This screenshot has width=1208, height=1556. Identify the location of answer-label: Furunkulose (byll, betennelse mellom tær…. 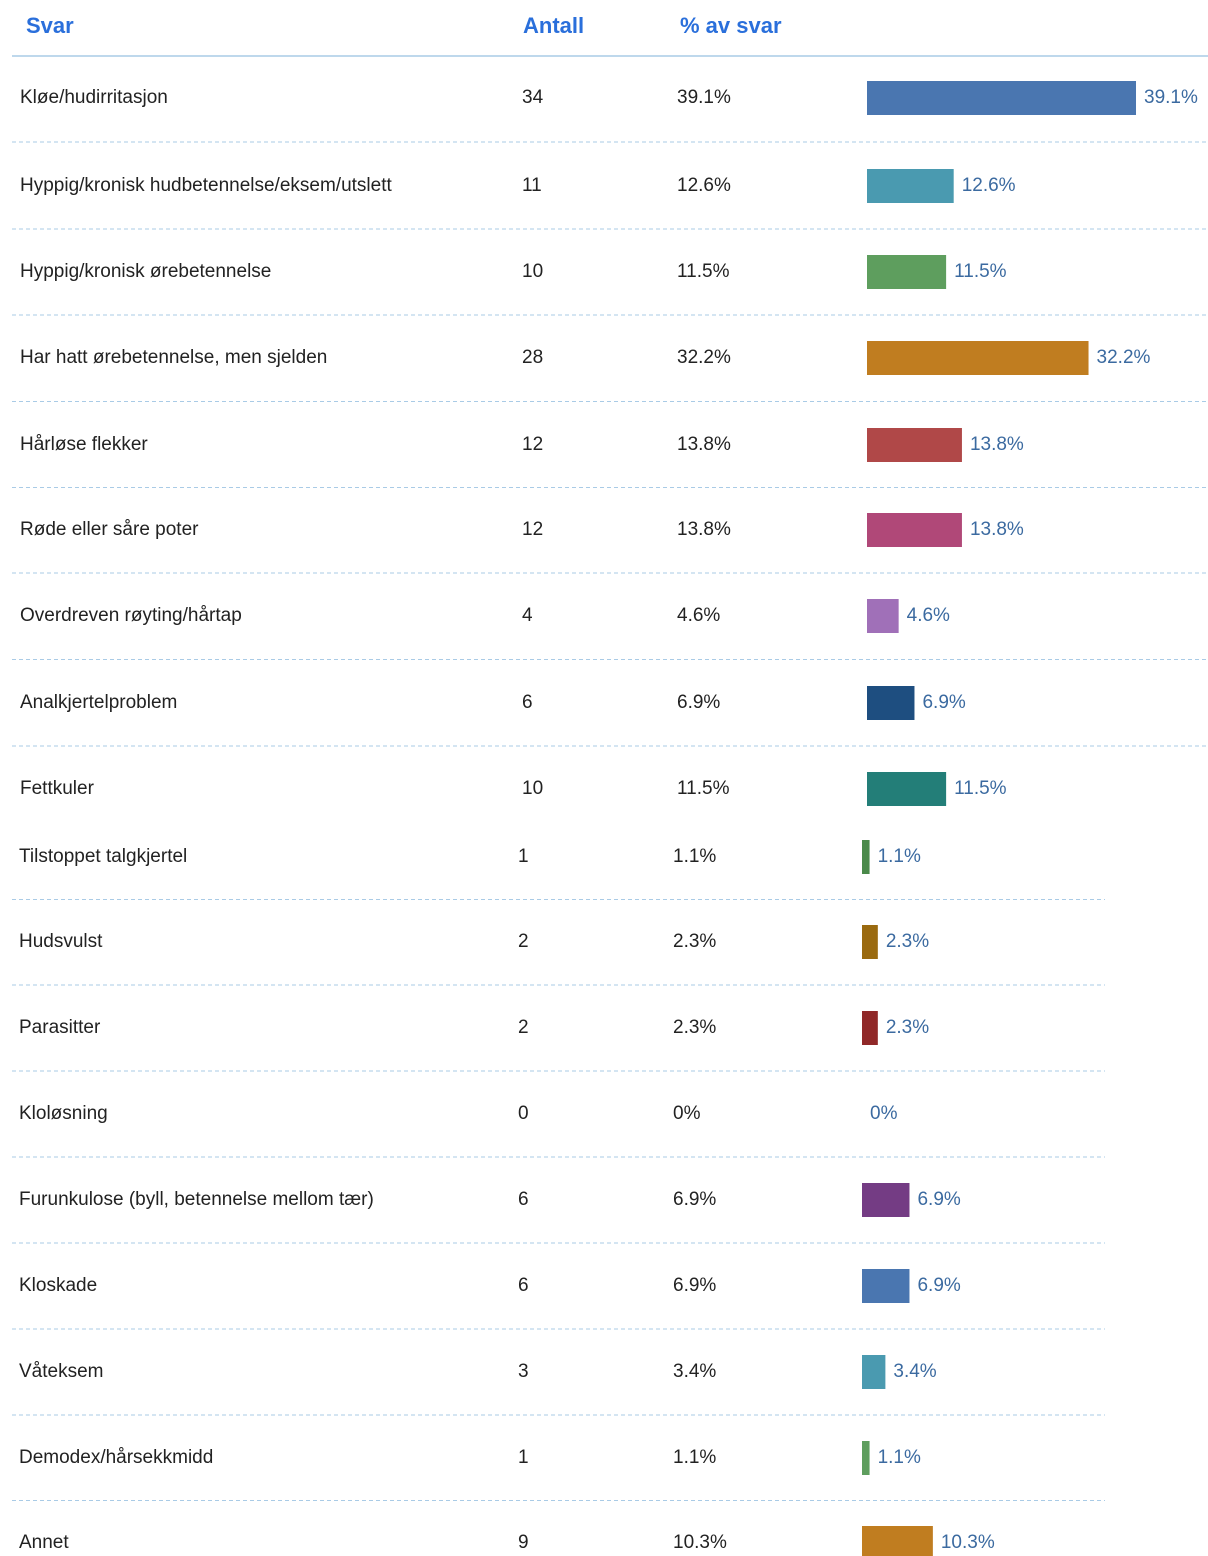
(196, 1199).